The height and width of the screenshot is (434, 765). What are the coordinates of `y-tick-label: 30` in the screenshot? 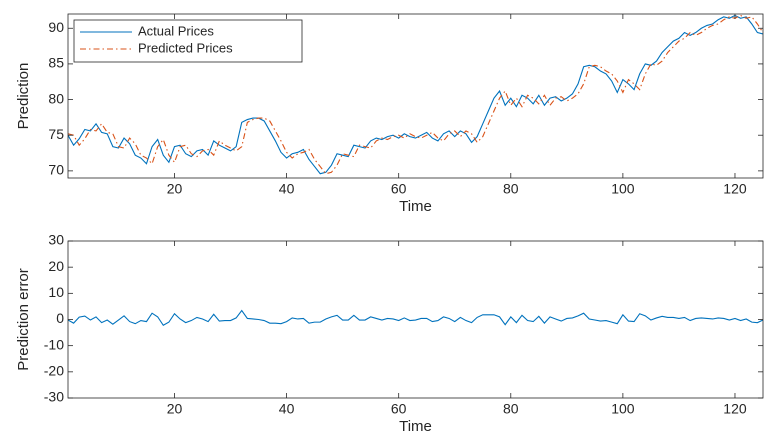 It's located at (56, 240).